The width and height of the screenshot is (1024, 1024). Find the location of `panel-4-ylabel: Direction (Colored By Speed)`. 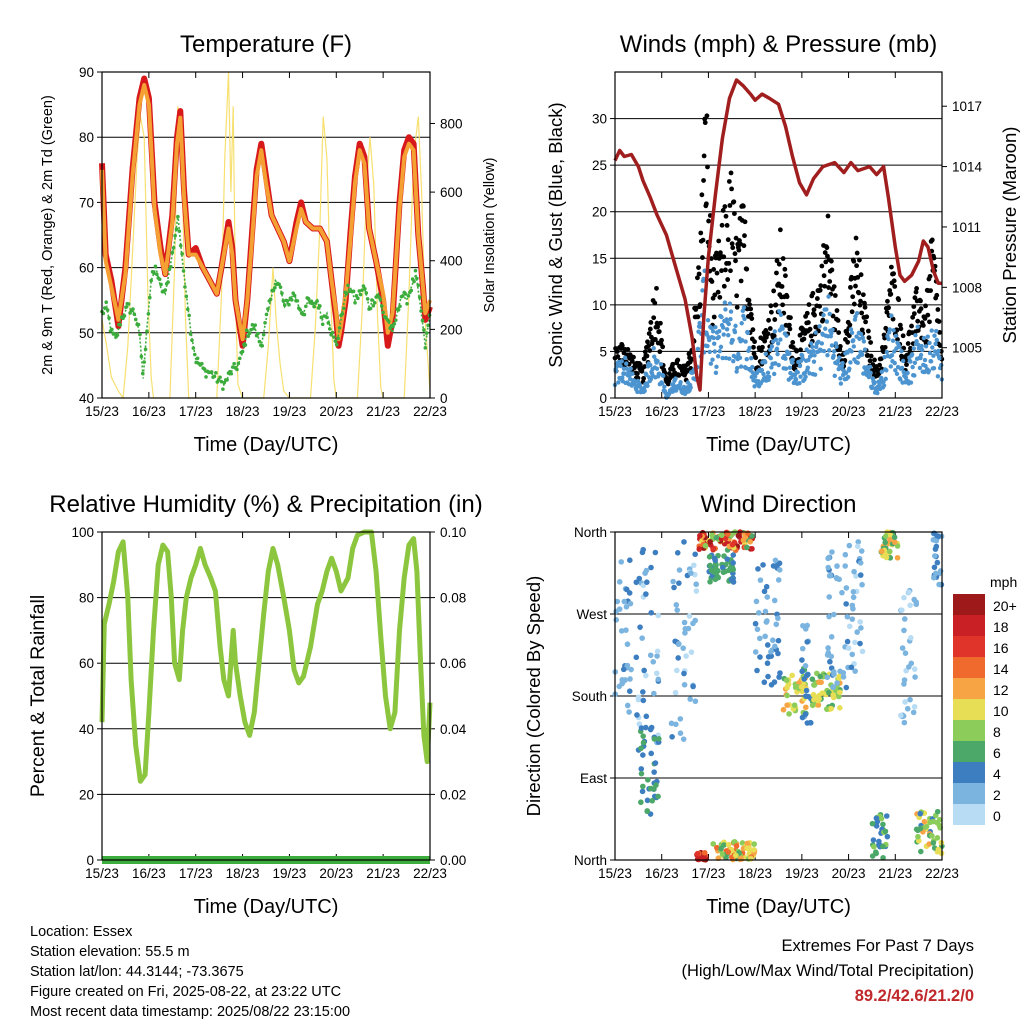

panel-4-ylabel: Direction (Colored By Speed) is located at coordinates (533, 696).